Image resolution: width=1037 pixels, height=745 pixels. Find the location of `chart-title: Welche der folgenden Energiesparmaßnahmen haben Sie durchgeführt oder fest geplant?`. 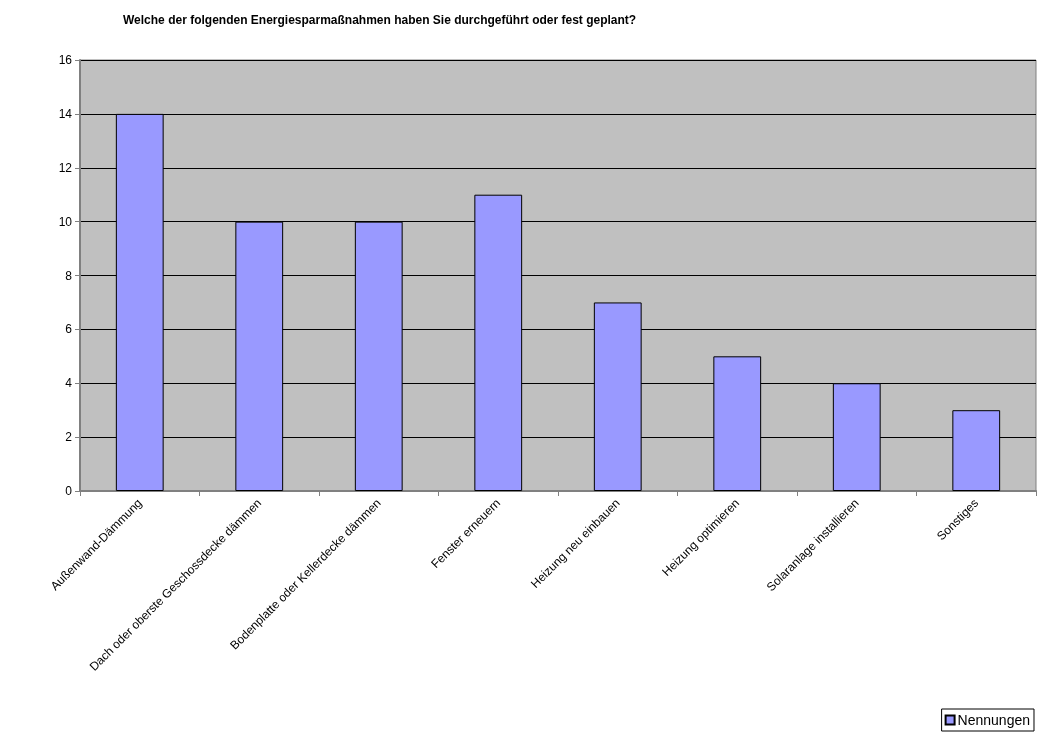

chart-title: Welche der folgenden Energiesparmaßnahmen haben Sie durchgeführt oder fest geplant? is located at coordinates (380, 20).